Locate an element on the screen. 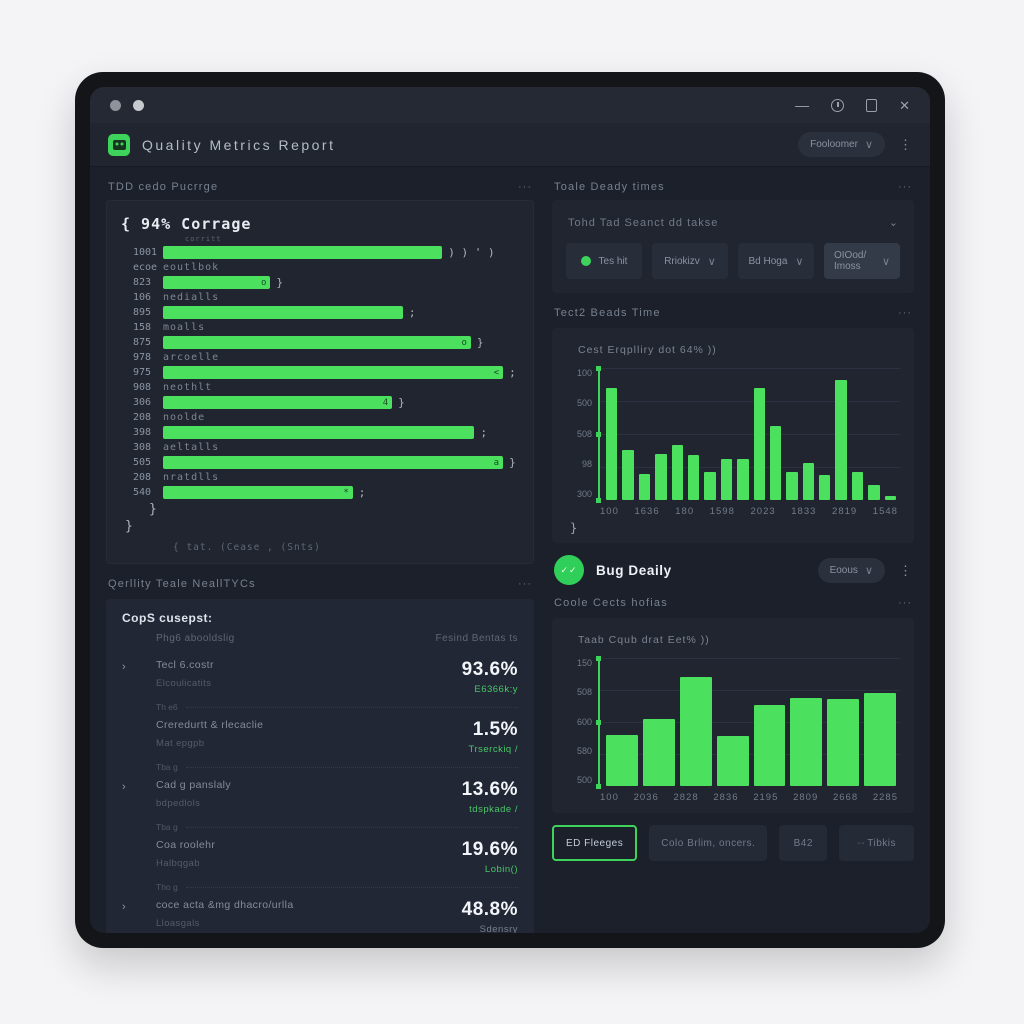 This screenshot has height=1024, width=1024. footer-button: ED Fleeges is located at coordinates (595, 843).